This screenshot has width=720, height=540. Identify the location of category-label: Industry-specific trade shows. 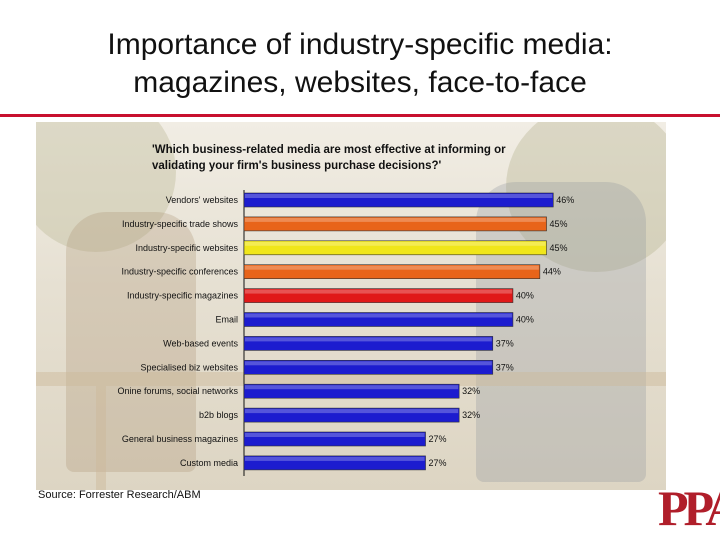
(180, 224).